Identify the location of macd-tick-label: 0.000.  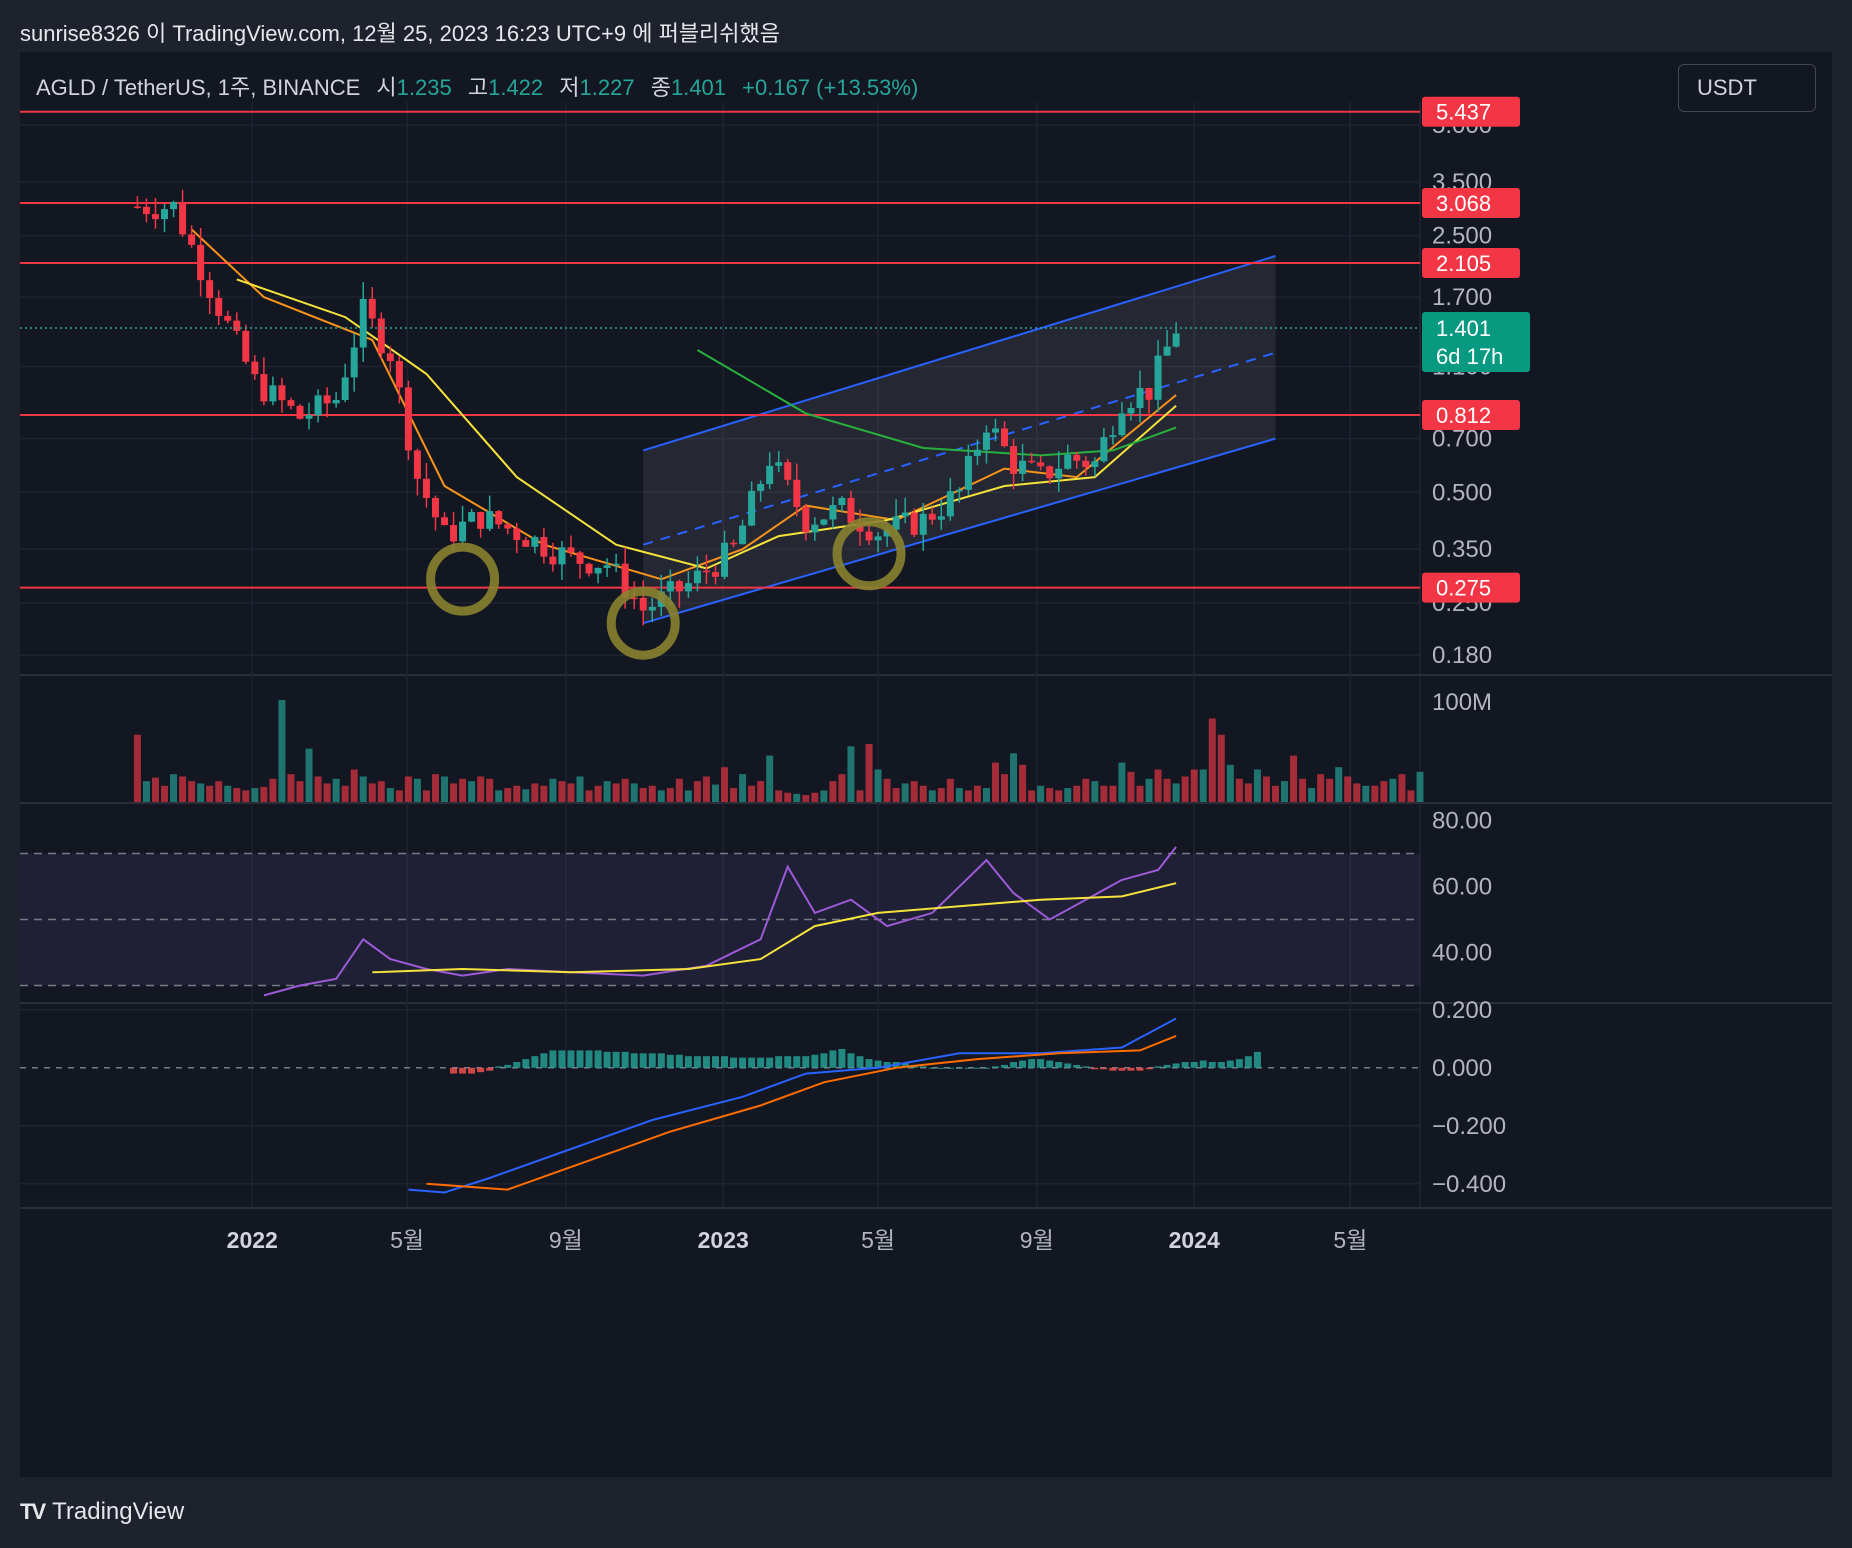
(1462, 1068).